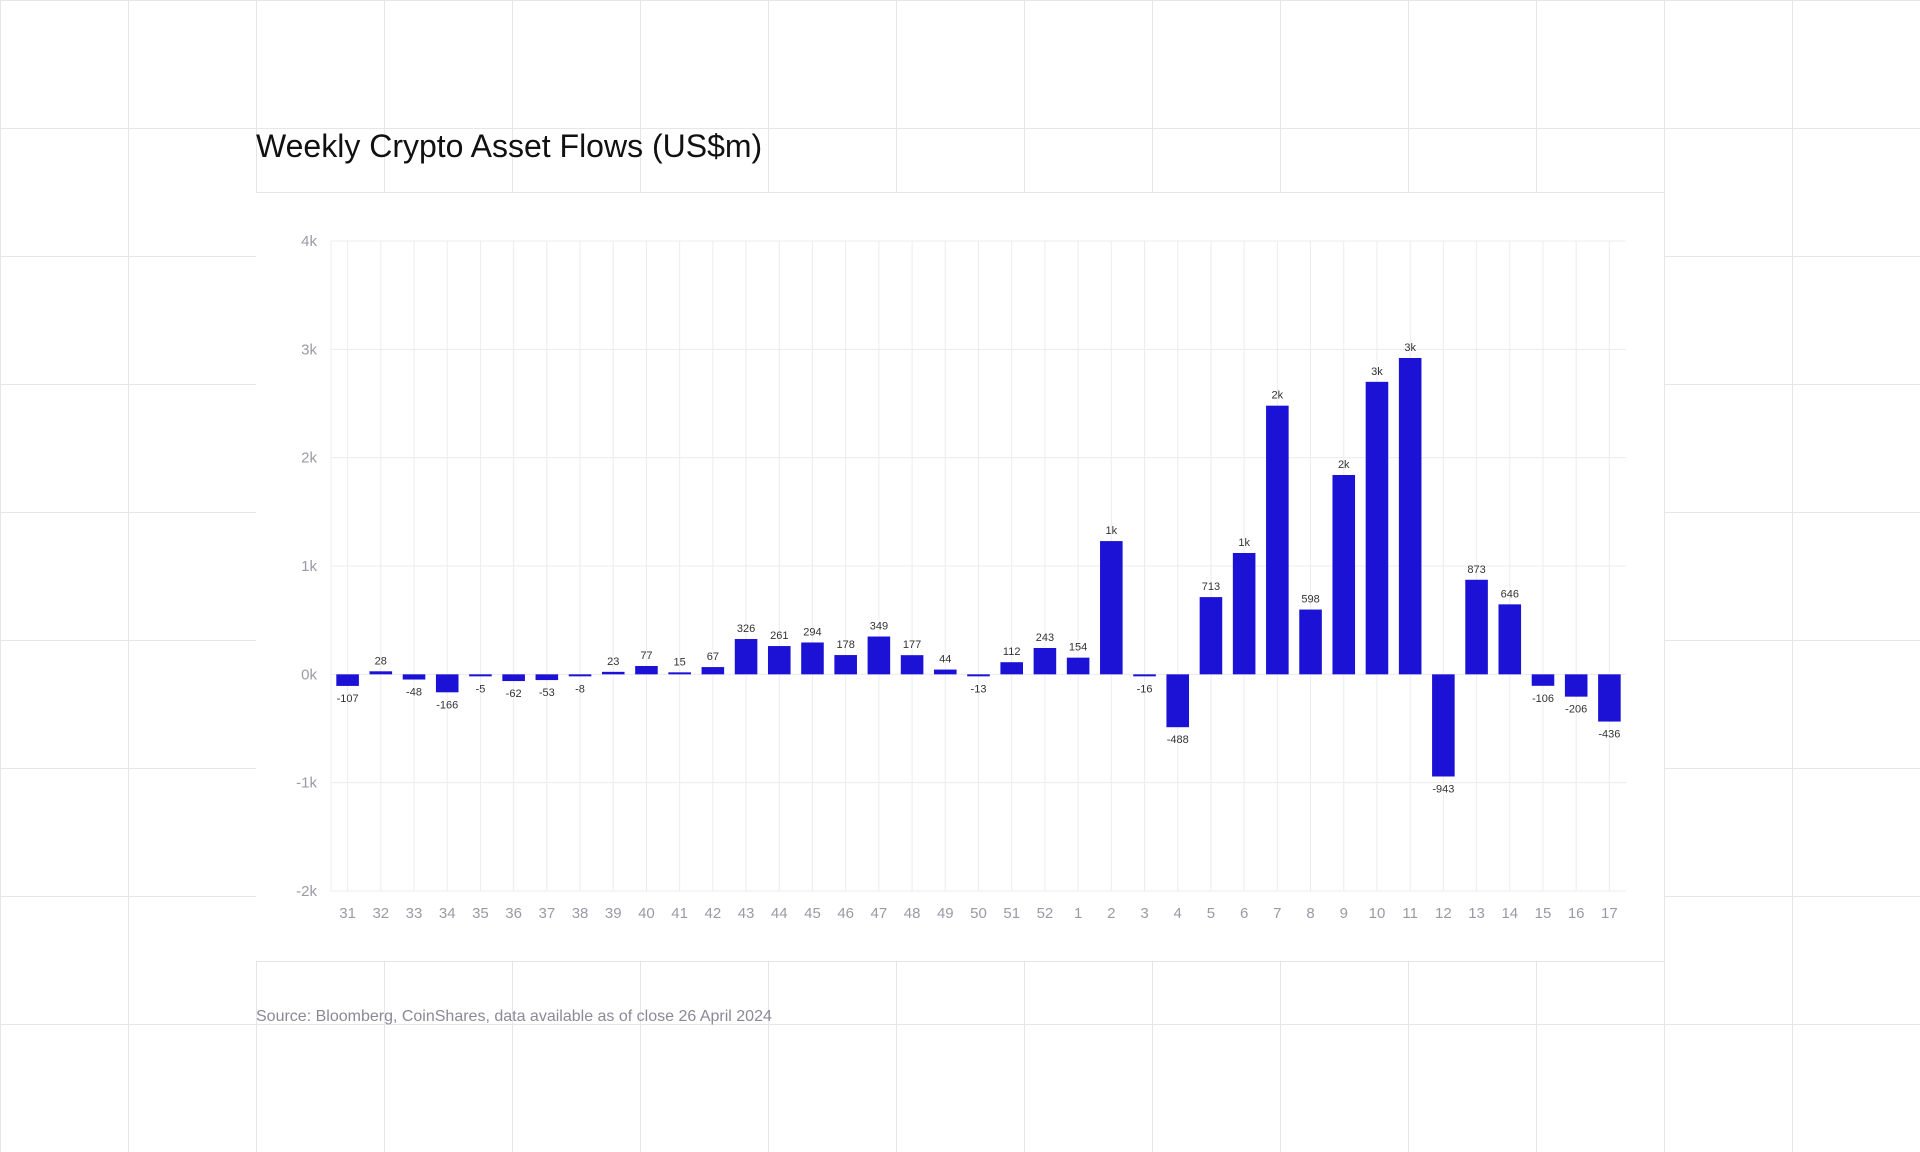 The height and width of the screenshot is (1152, 1920). I want to click on x-tick-label: 36, so click(513, 913).